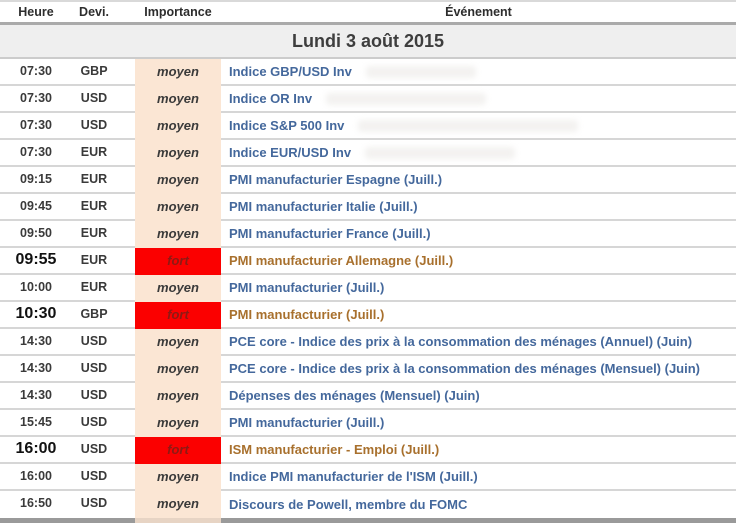 This screenshot has height=530, width=743. Describe the element at coordinates (478, 72) in the screenshot. I see `event-link: Indice GBP/USD Inv` at that location.